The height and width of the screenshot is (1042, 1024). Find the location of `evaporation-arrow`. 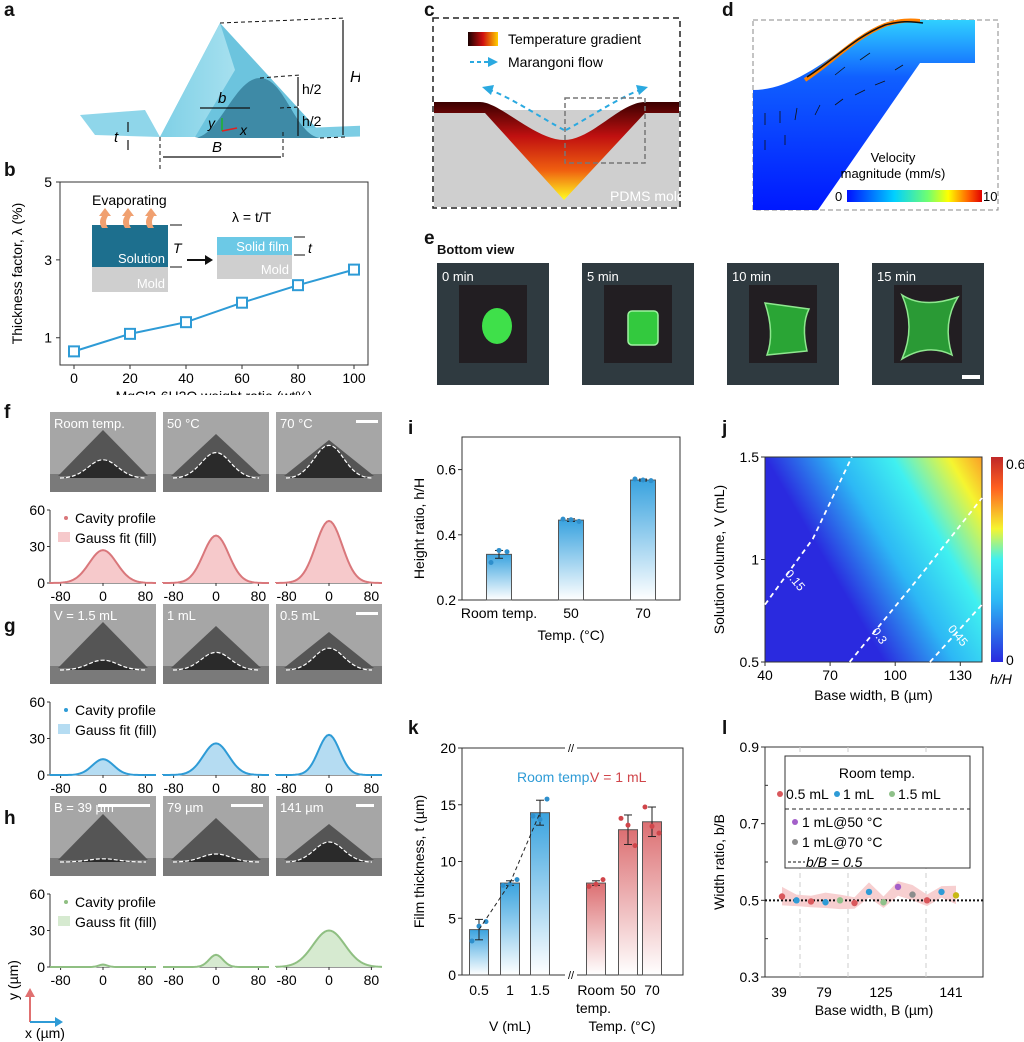

evaporation-arrow is located at coordinates (151, 218).